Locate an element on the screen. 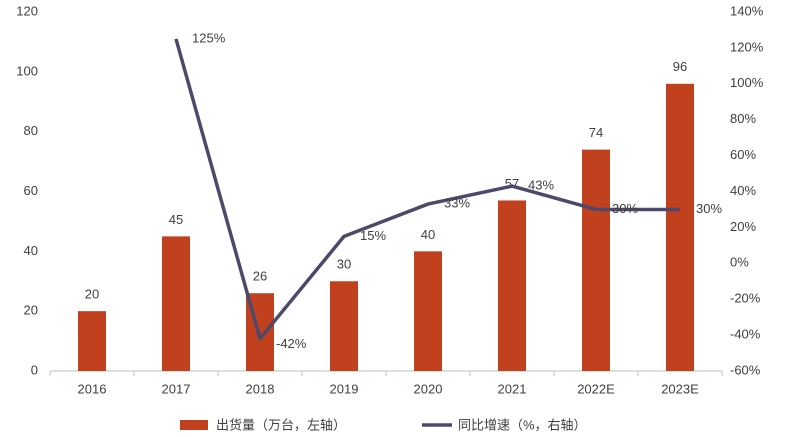 The image size is (800, 437). y2-tick-label: -20% is located at coordinates (745, 298).